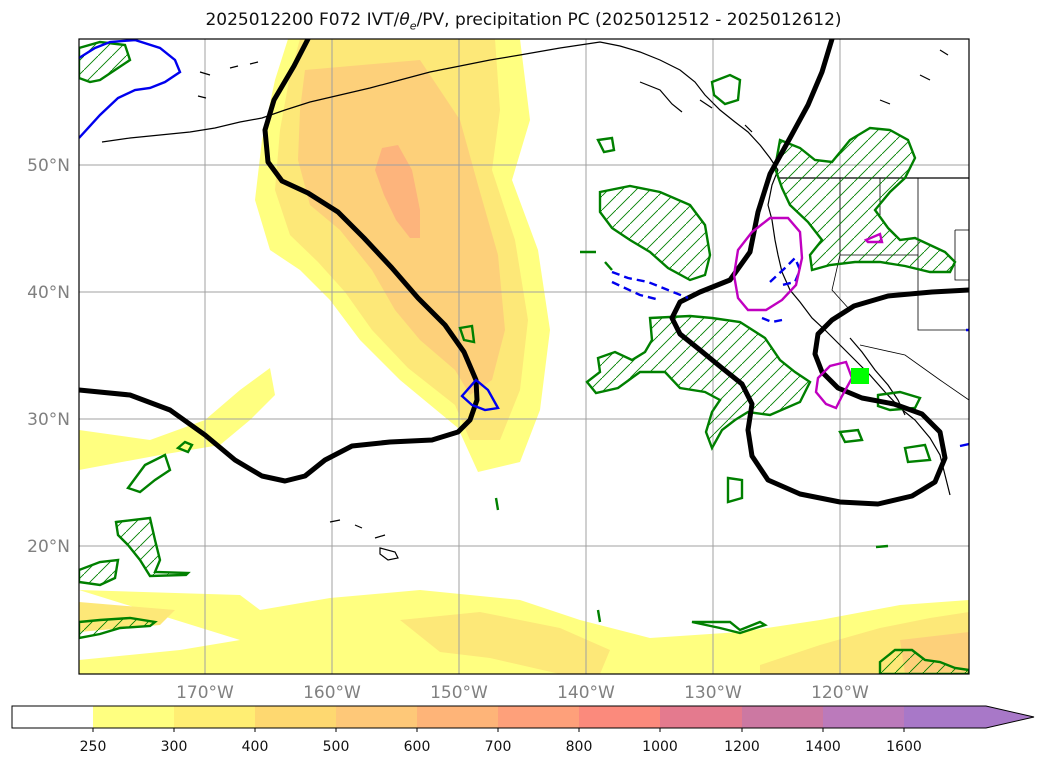 The width and height of the screenshot is (1047, 767). I want to click on precip-region-s, so click(734, 399).